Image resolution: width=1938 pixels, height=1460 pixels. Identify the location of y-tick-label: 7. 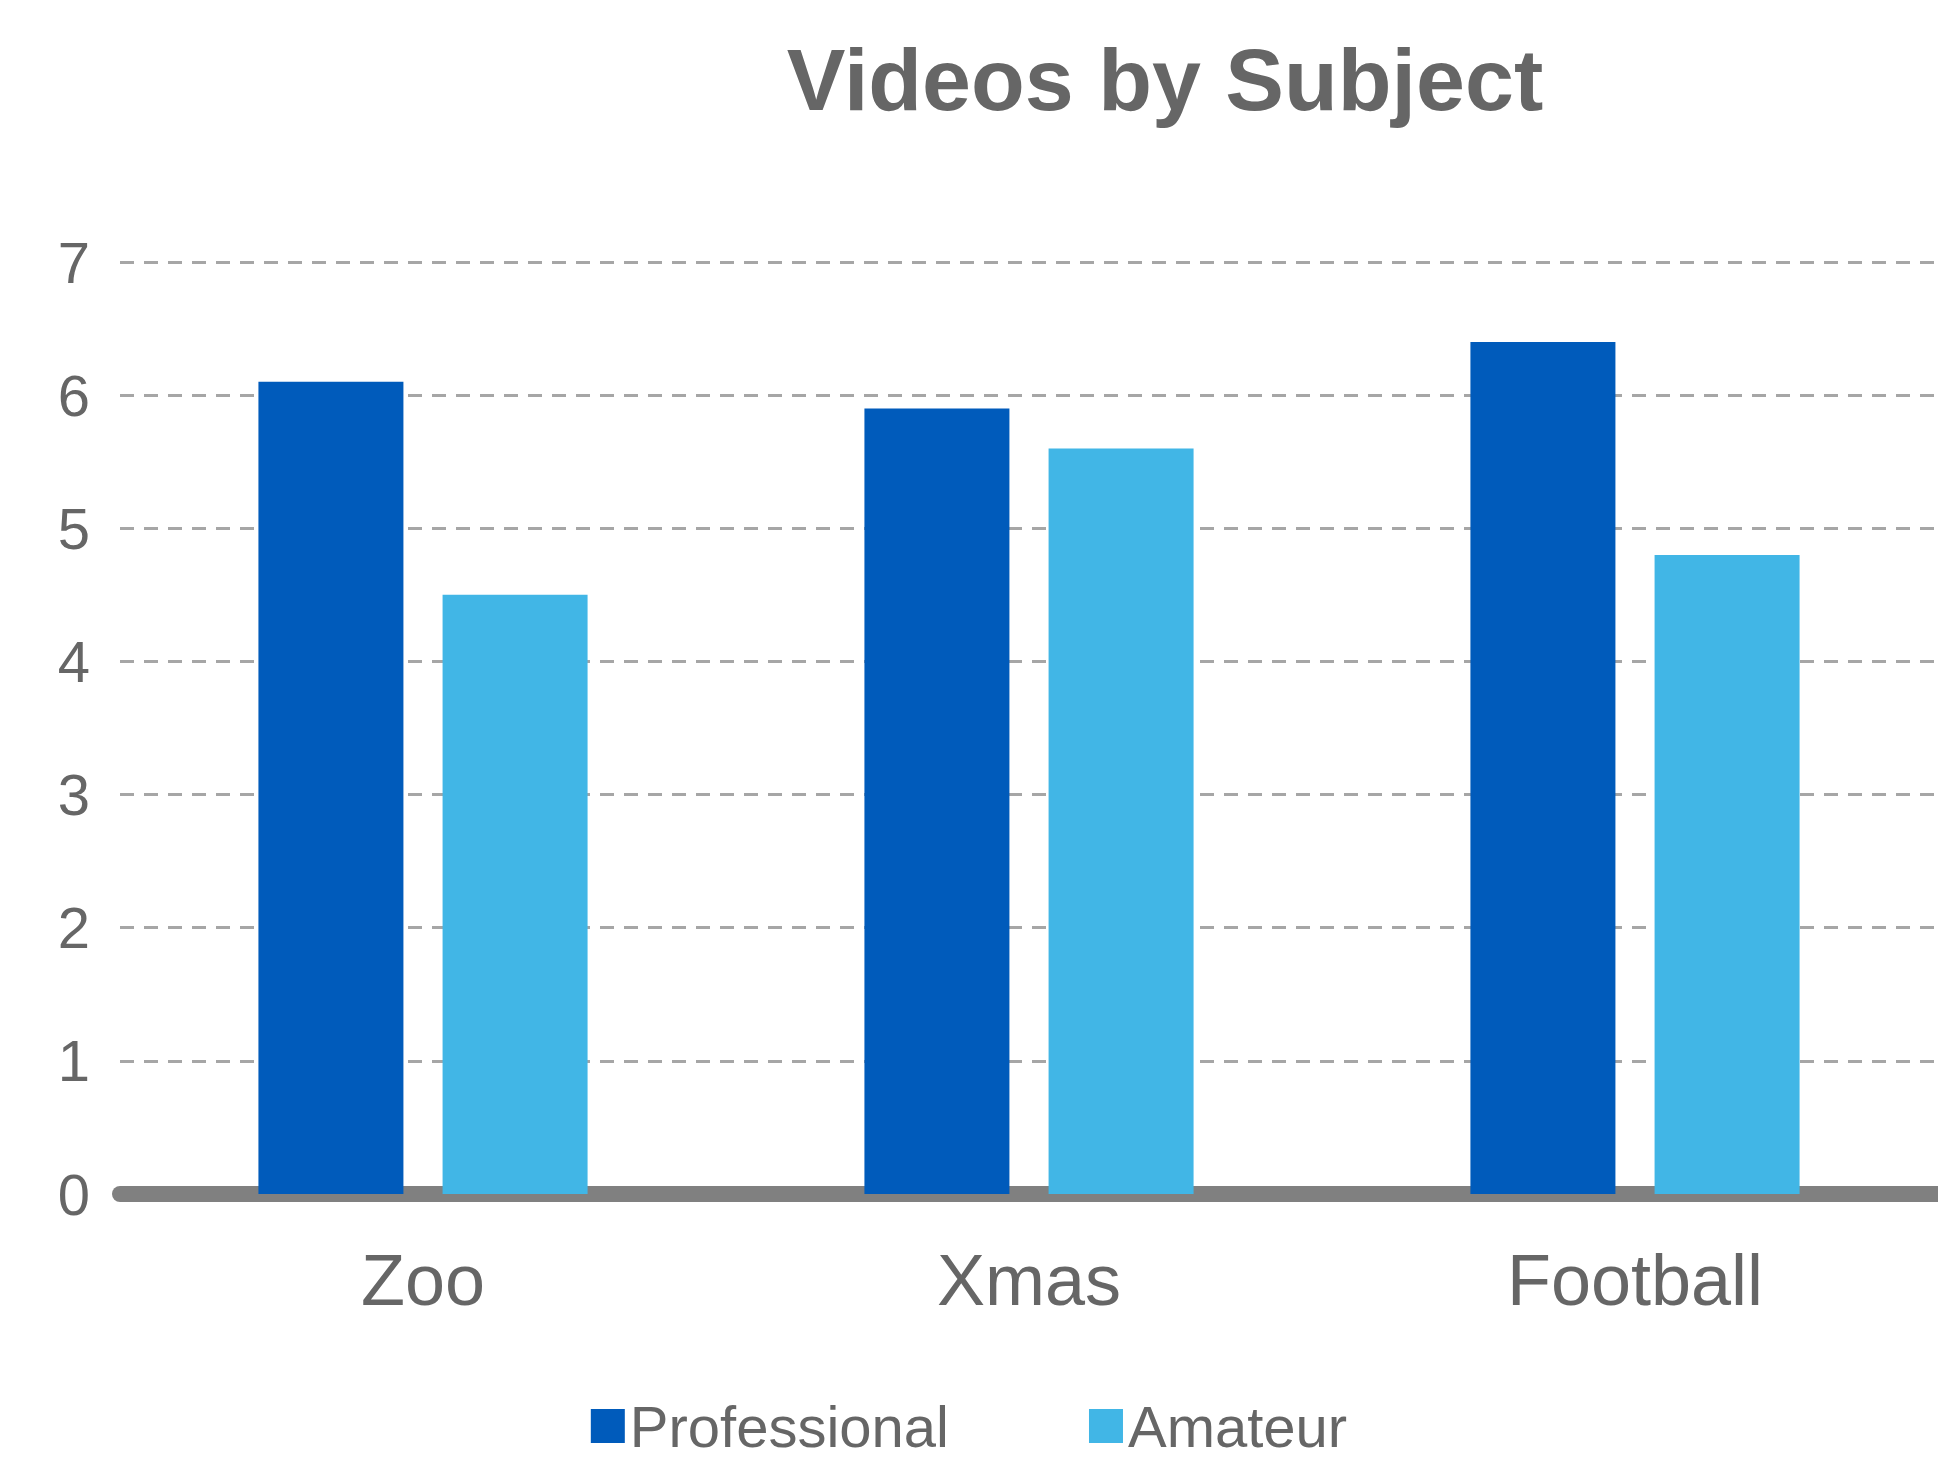
(73, 262).